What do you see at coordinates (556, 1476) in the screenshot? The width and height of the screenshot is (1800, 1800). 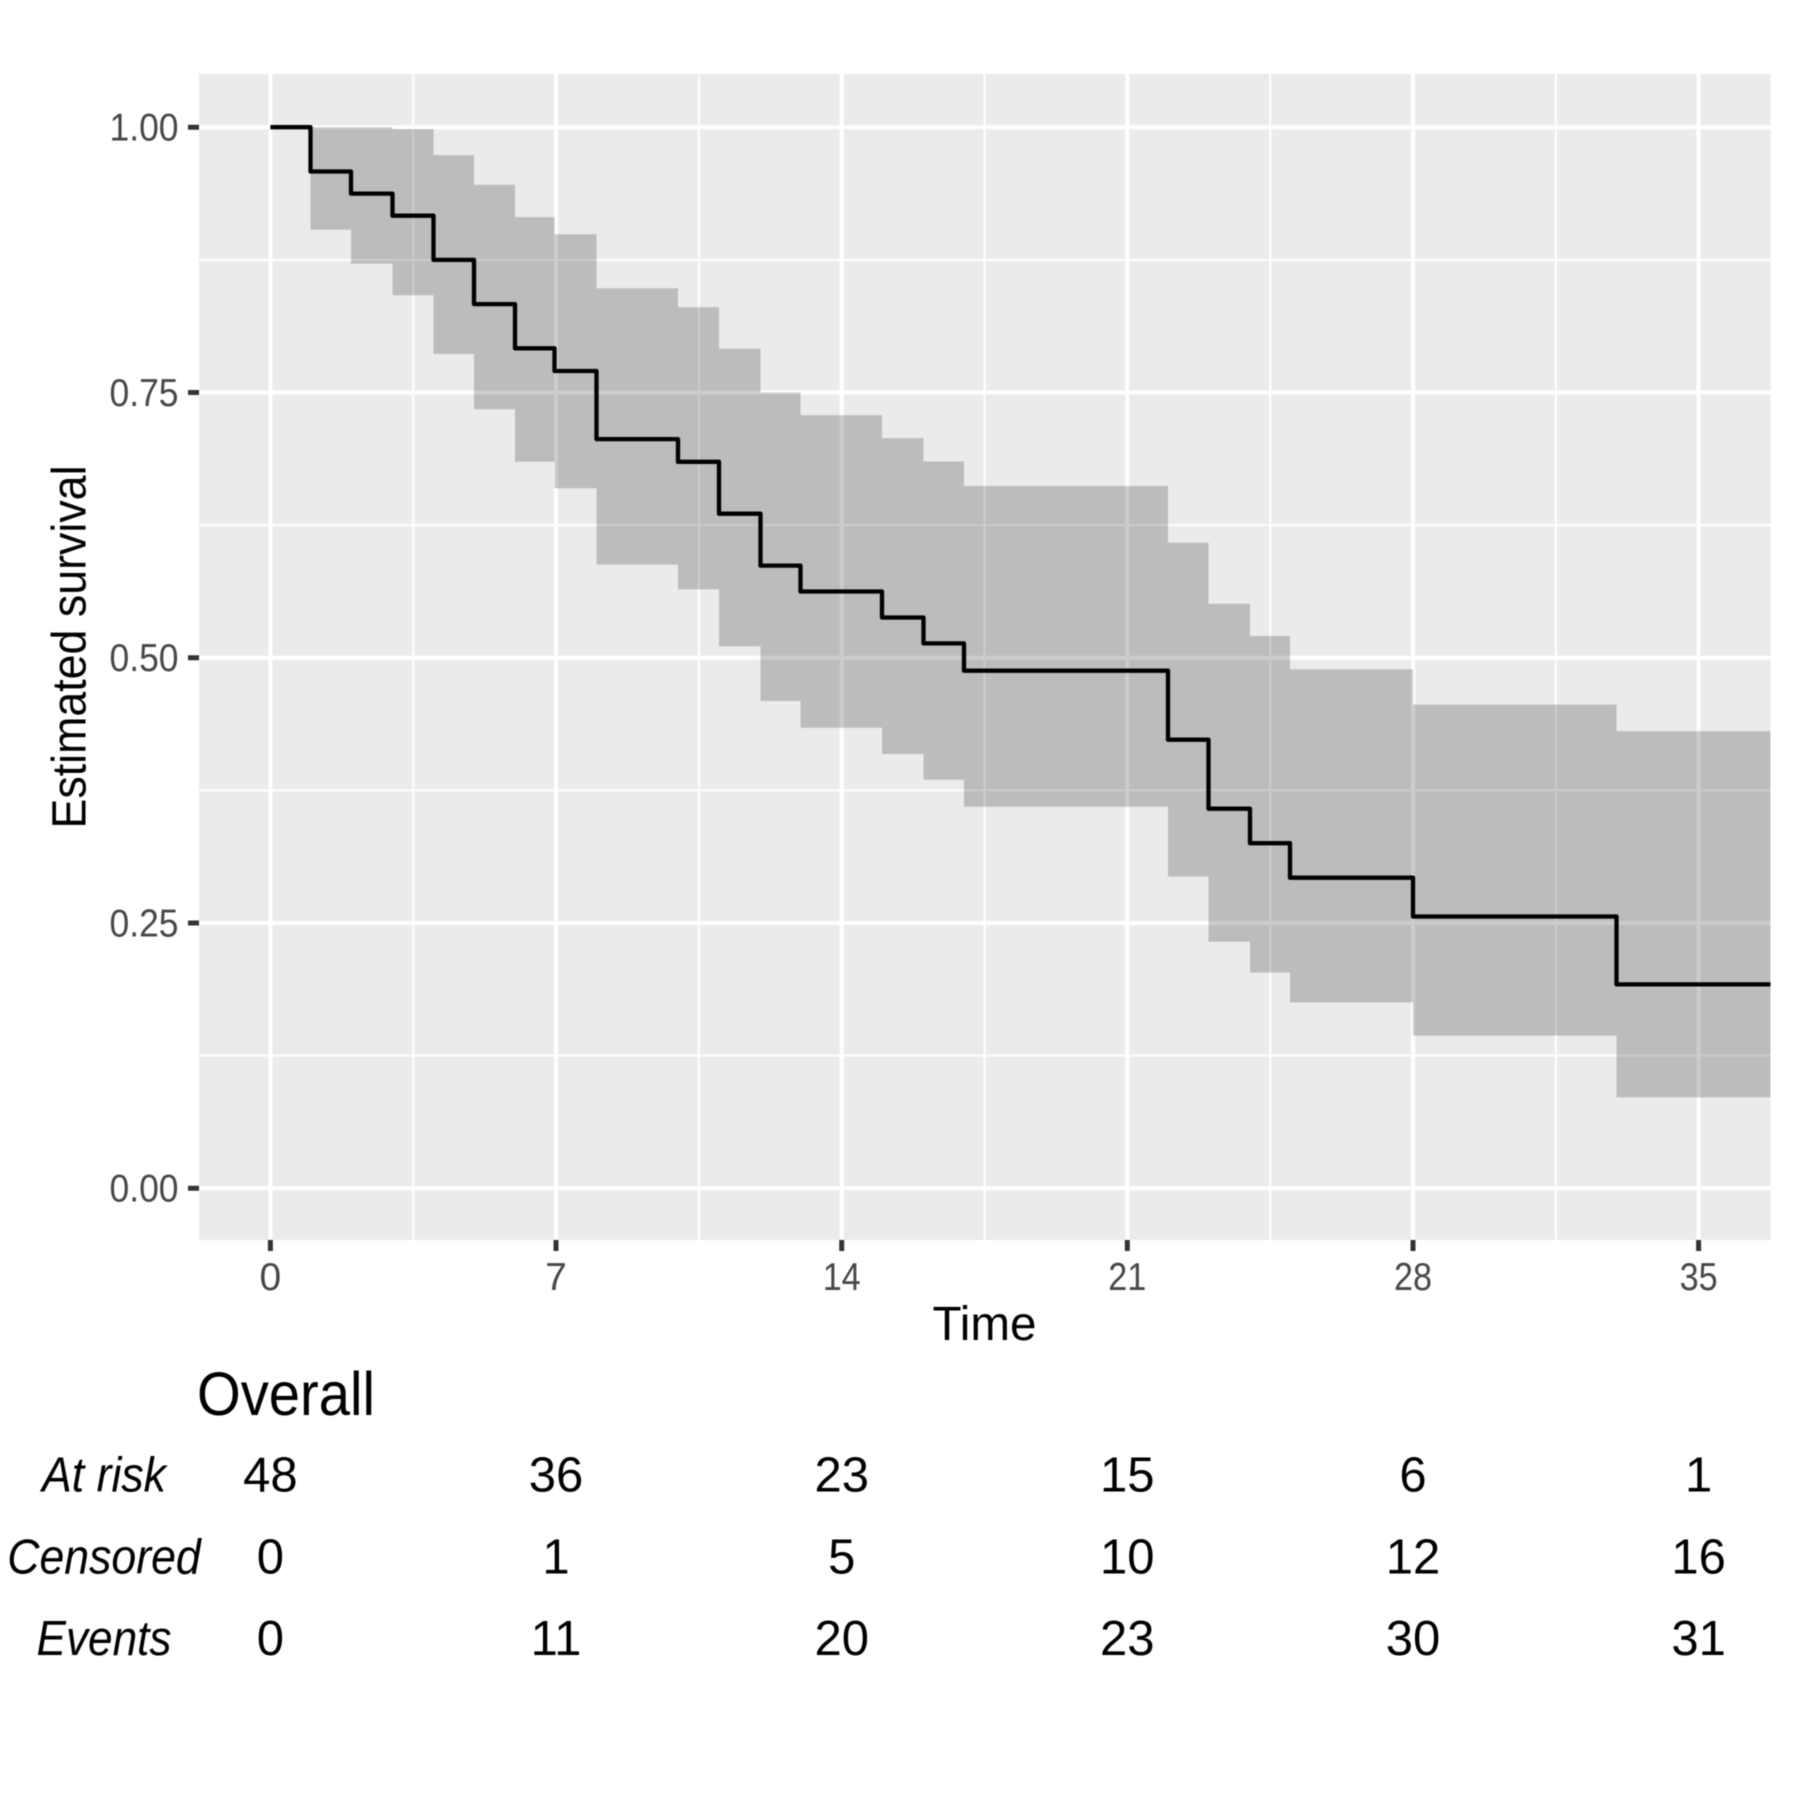 I see `svg-text: 36` at bounding box center [556, 1476].